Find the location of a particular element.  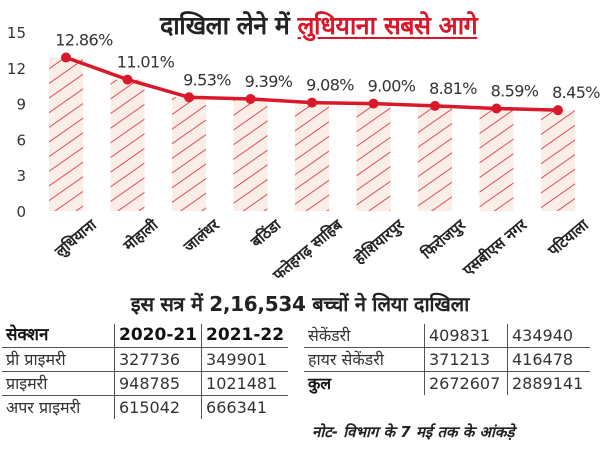

x-tick-label: पटियाला is located at coordinates (568, 237).